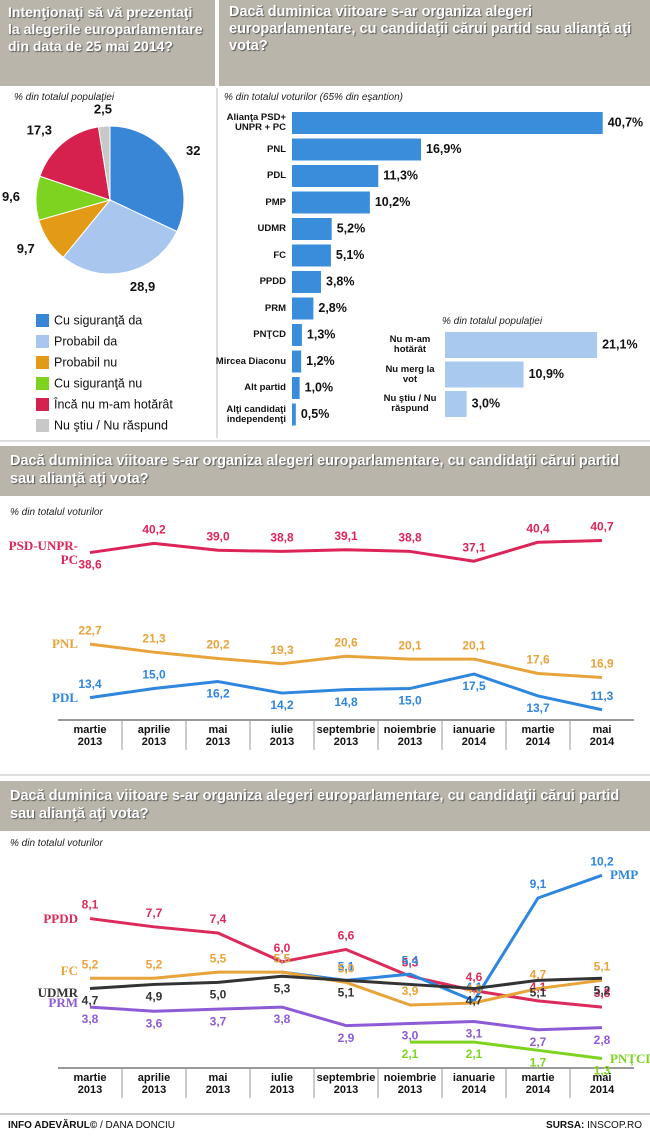 The image size is (650, 1136). What do you see at coordinates (272, 281) in the screenshot?
I see `bar-category-label: PPDD` at bounding box center [272, 281].